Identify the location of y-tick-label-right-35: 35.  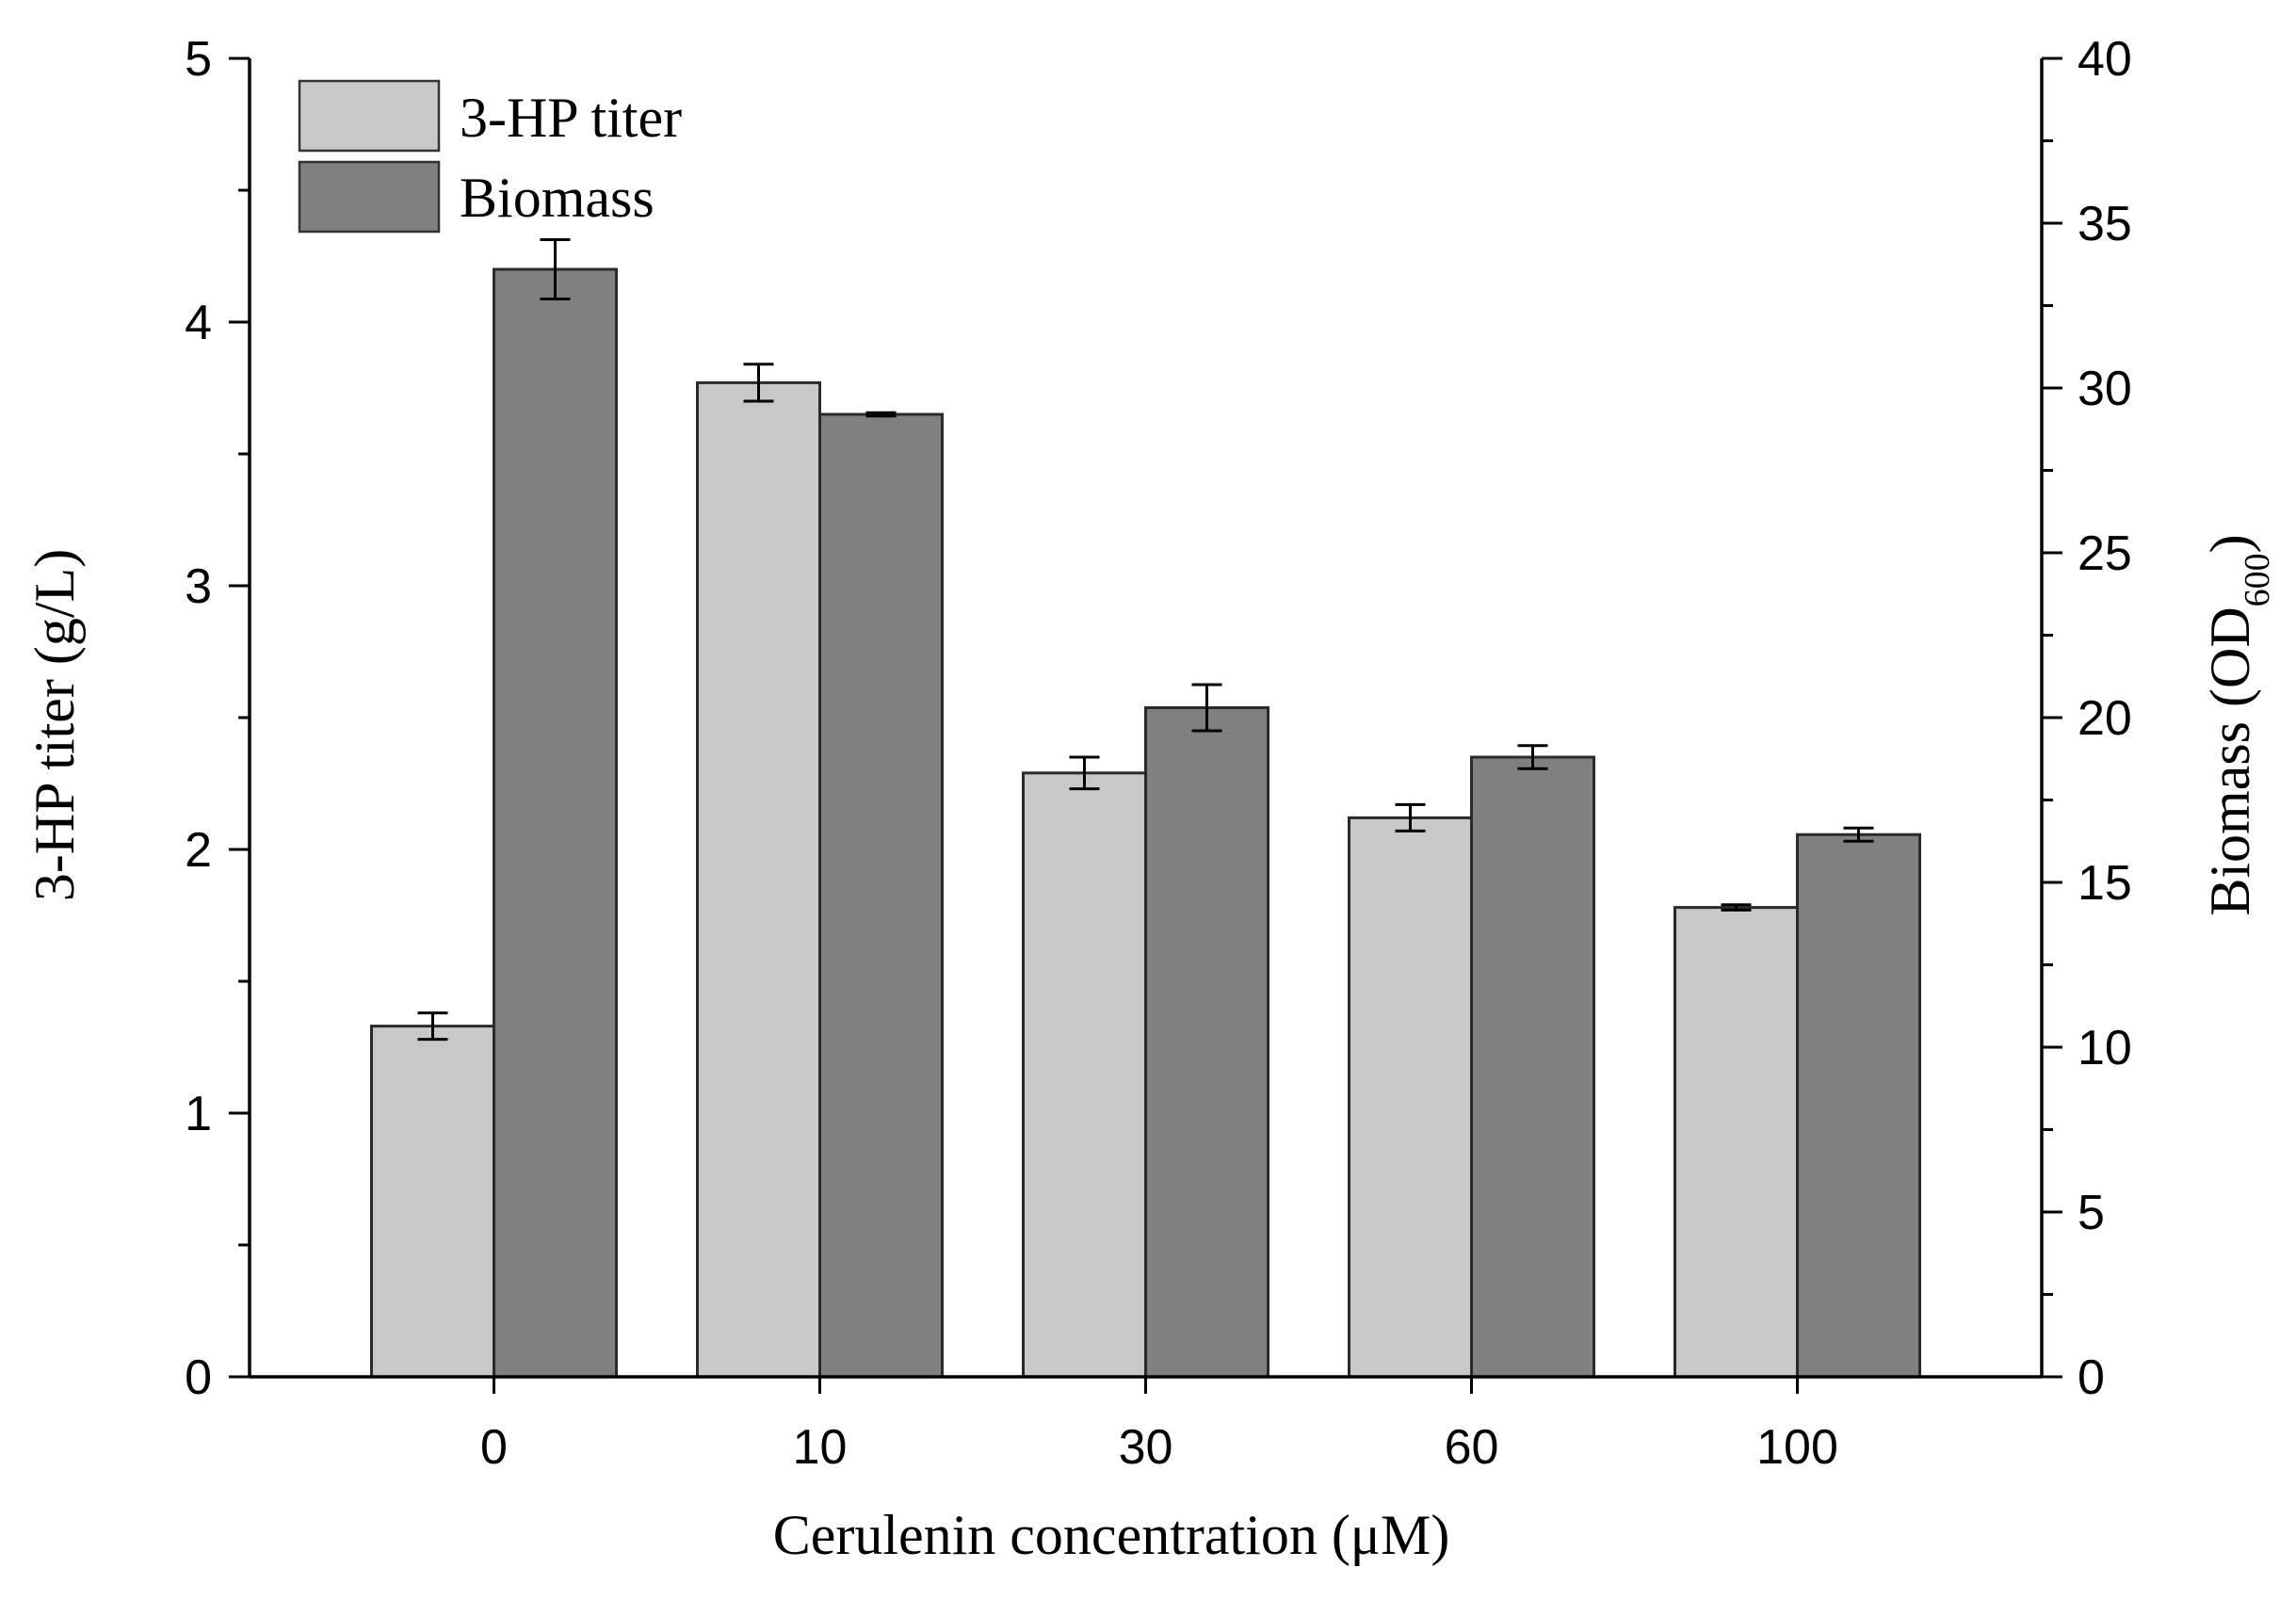
(2105, 224).